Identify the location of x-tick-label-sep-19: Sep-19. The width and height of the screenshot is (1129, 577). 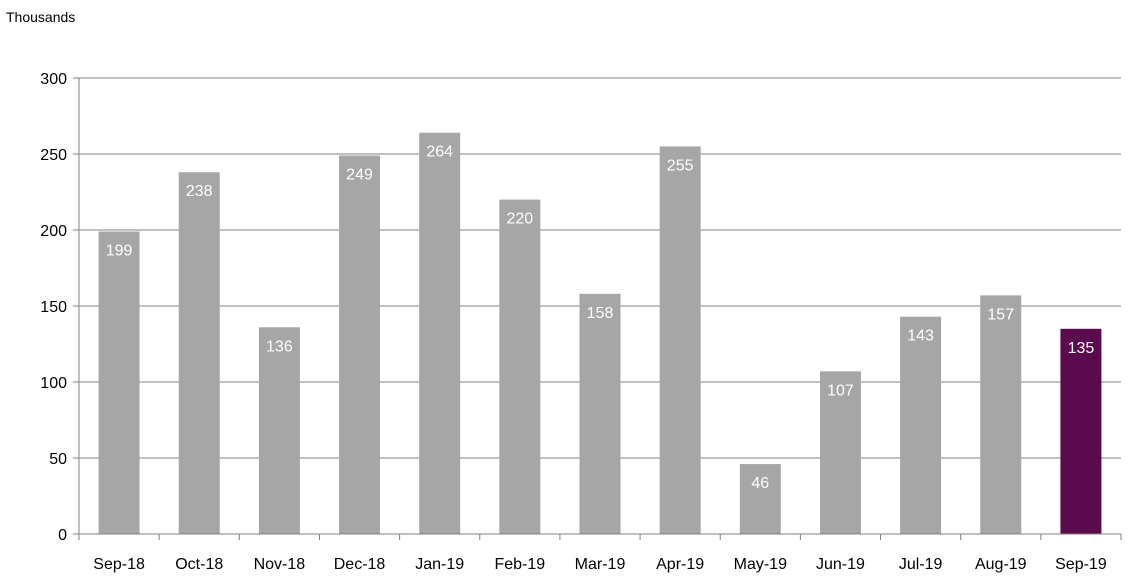
(1081, 564).